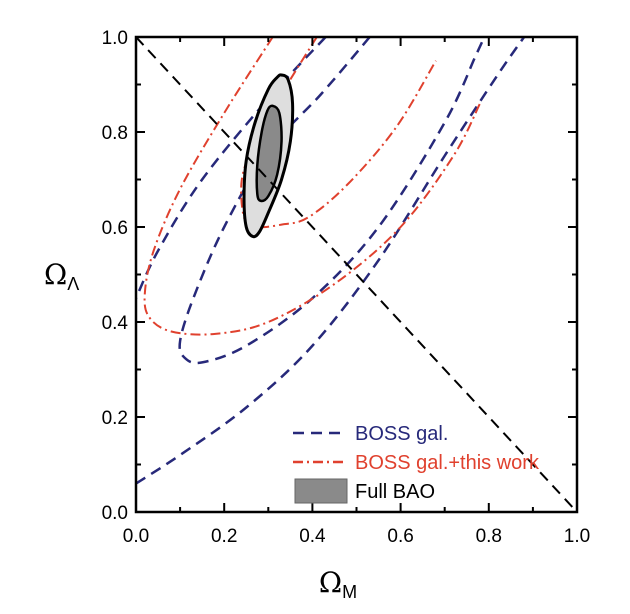 This screenshot has height=614, width=630. I want to click on y-tick-label: 0.6, so click(115, 228).